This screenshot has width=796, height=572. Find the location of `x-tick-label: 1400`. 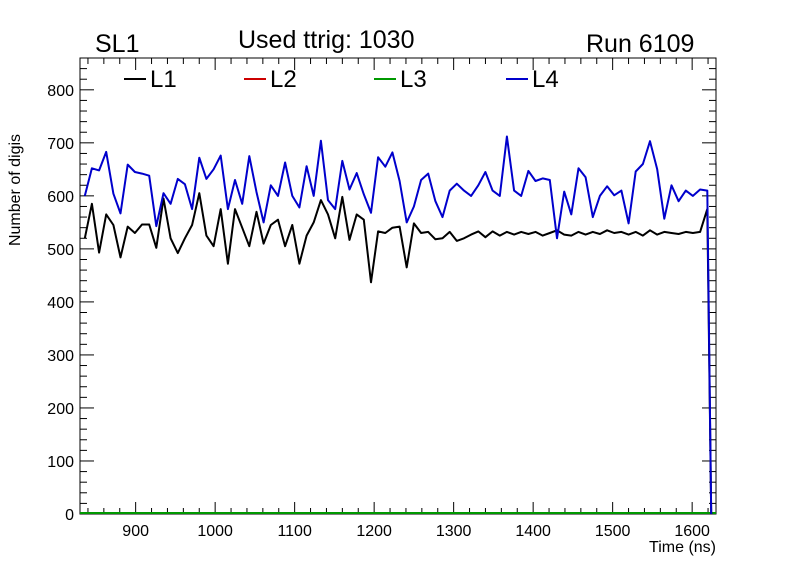

x-tick-label: 1400 is located at coordinates (533, 531).